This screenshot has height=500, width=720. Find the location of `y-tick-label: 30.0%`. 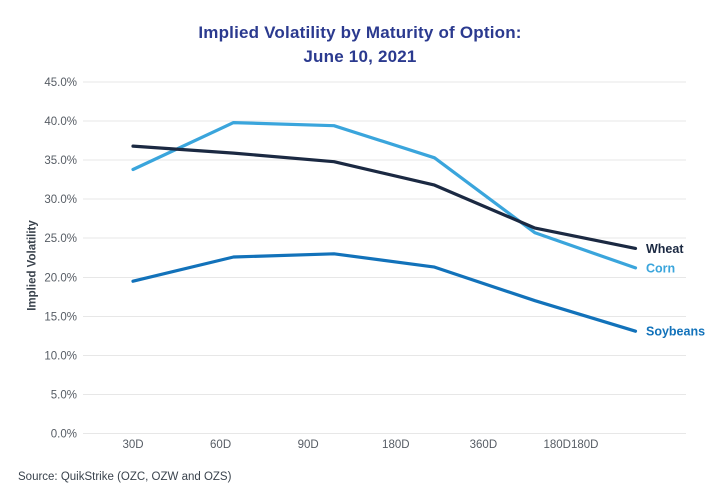

y-tick-label: 30.0% is located at coordinates (60, 200).